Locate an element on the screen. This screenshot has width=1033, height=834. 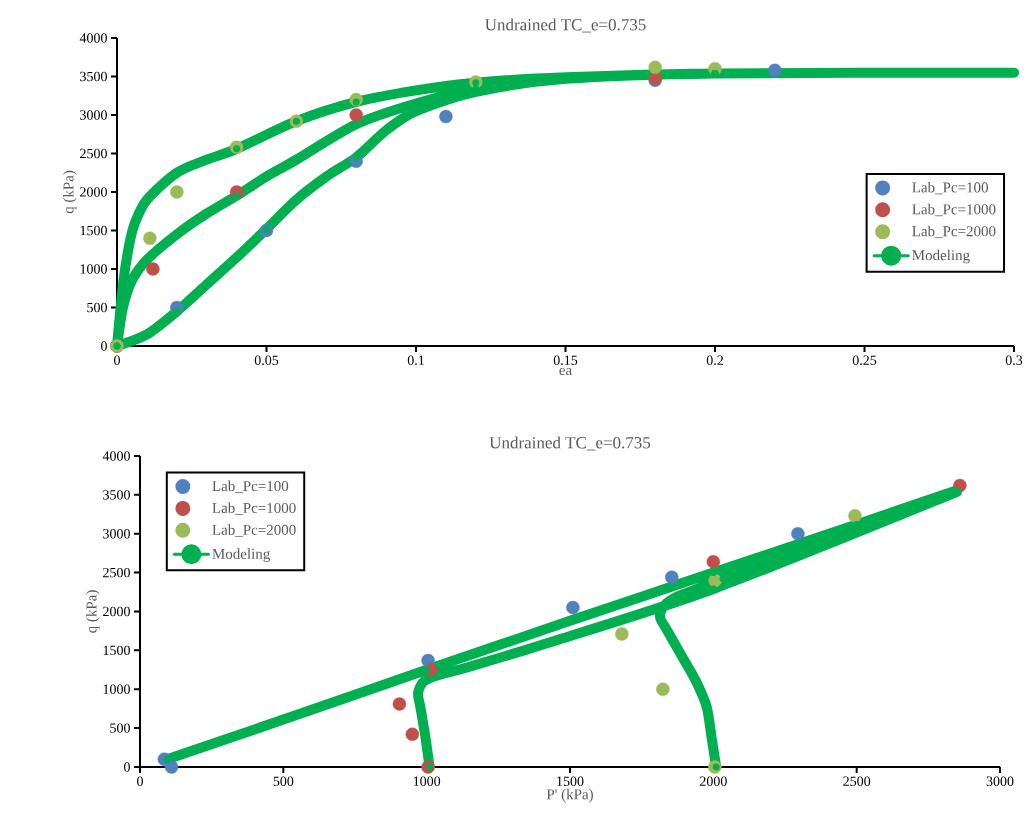
x-tick-label: 0.2 is located at coordinates (714, 360).